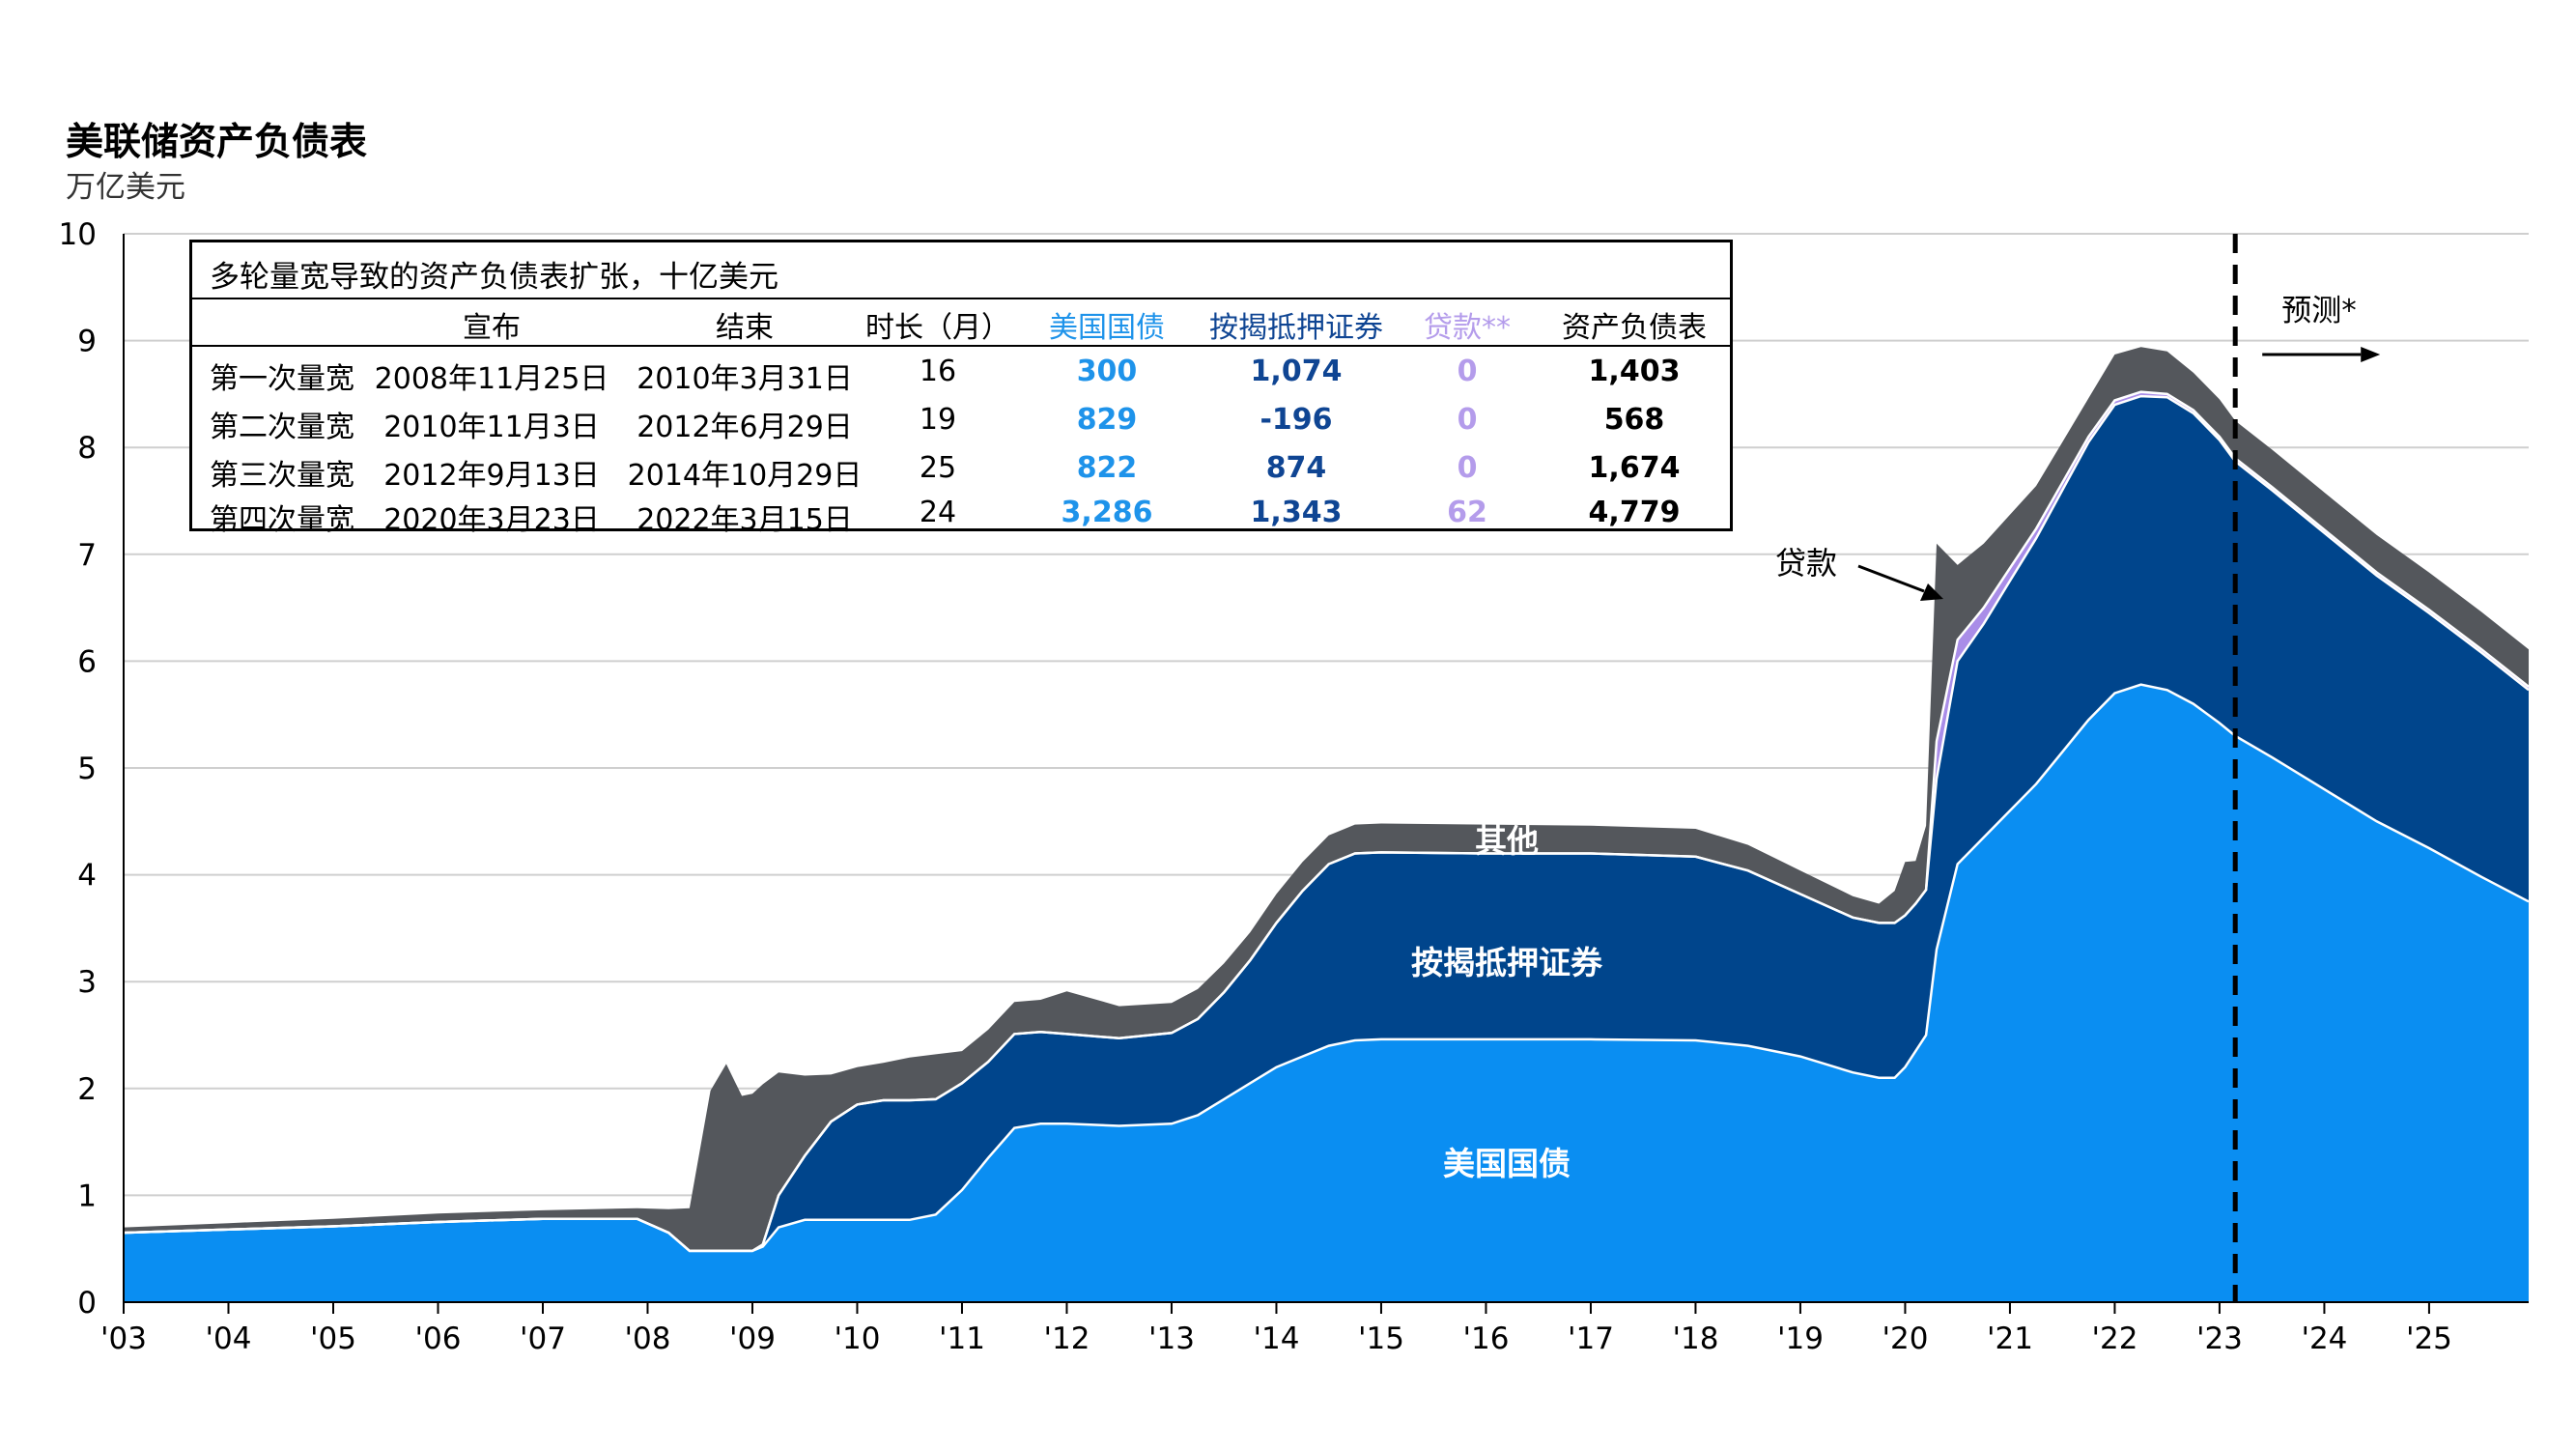  I want to click on loans-arrowhead, so click(1931, 592).